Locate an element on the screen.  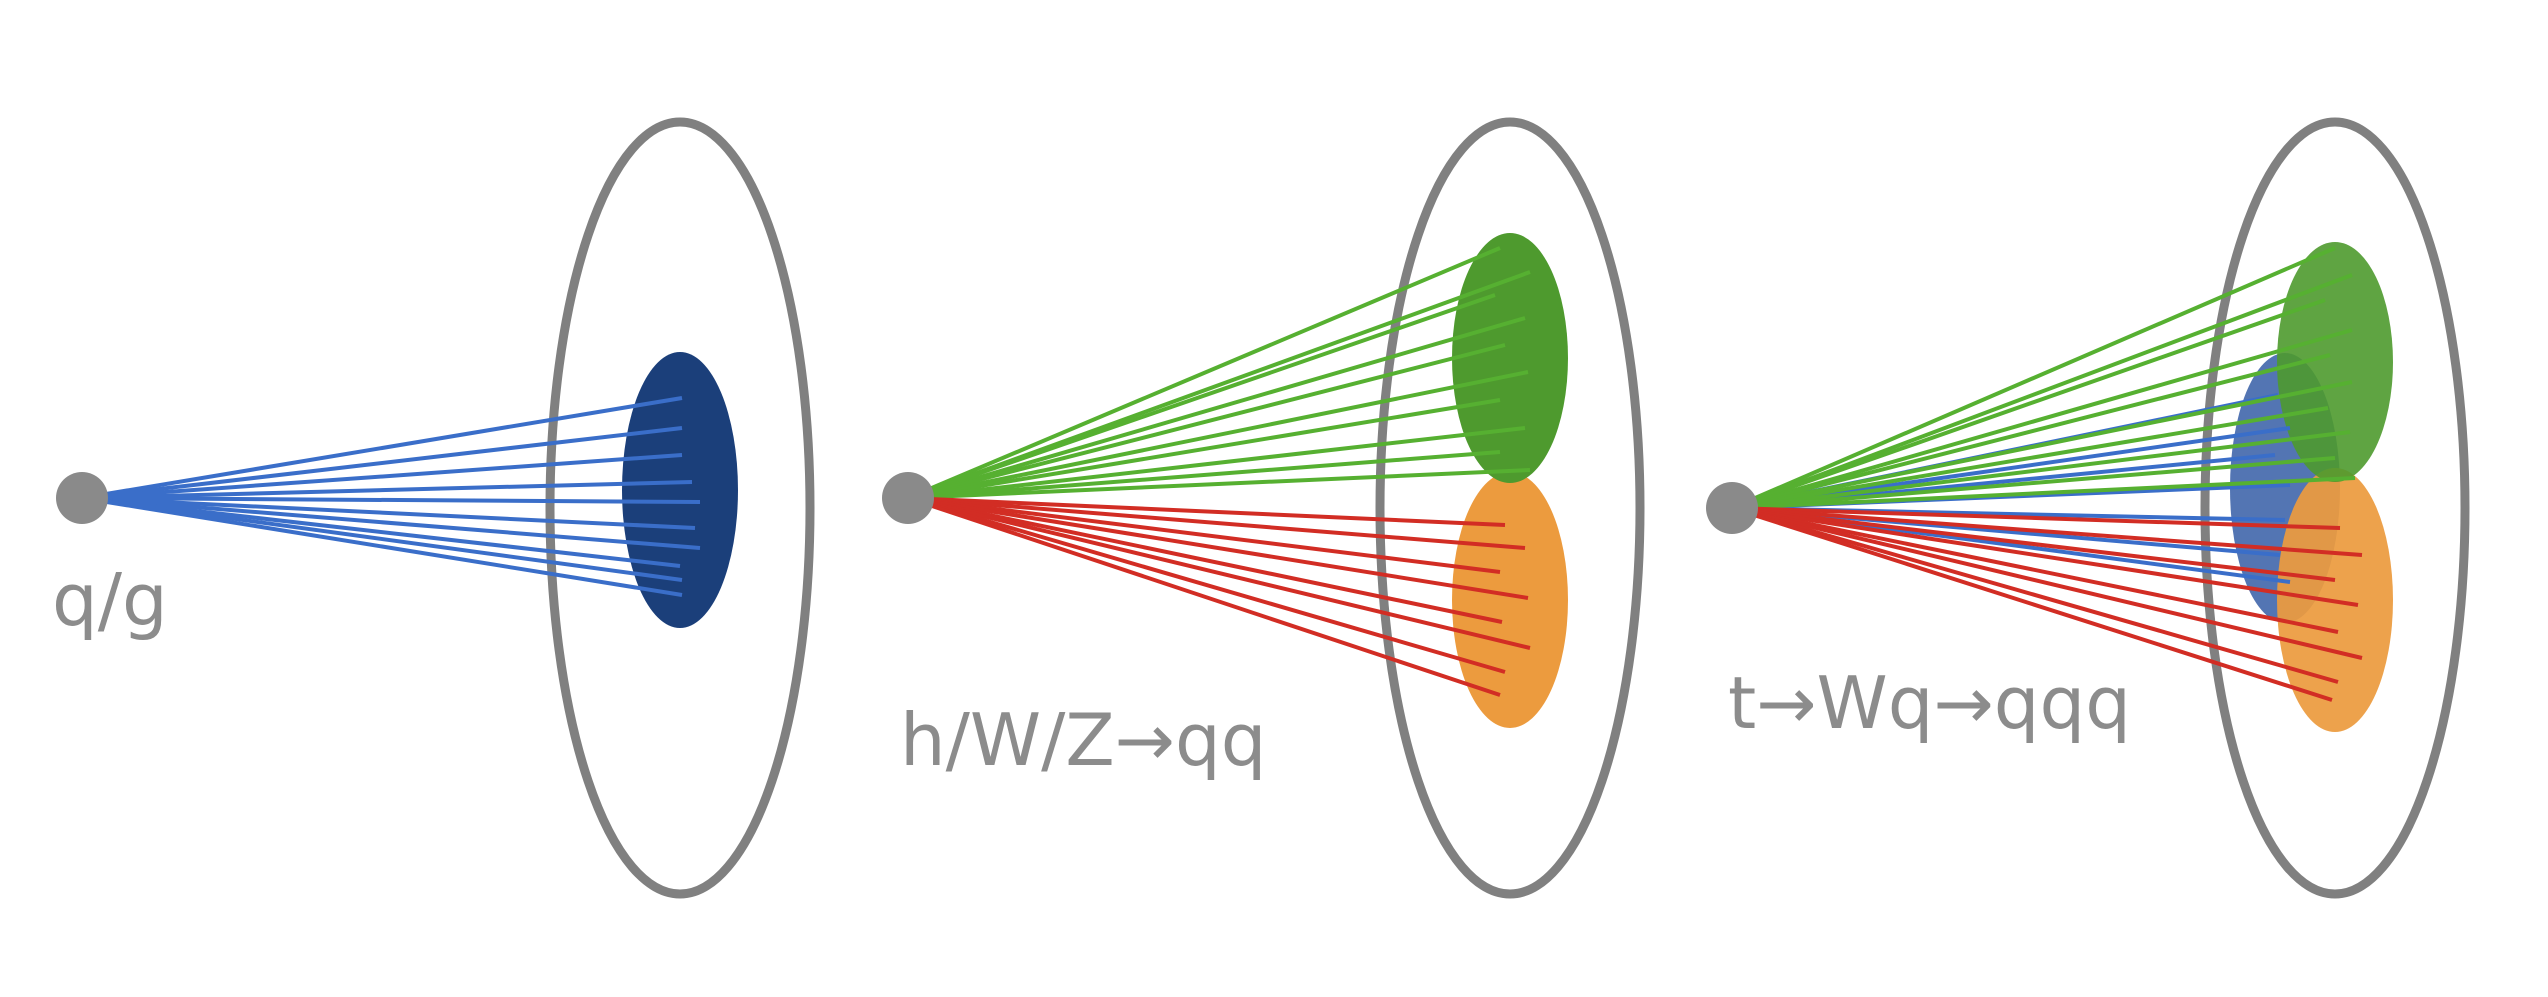
jet-blob-blue is located at coordinates (680, 490).